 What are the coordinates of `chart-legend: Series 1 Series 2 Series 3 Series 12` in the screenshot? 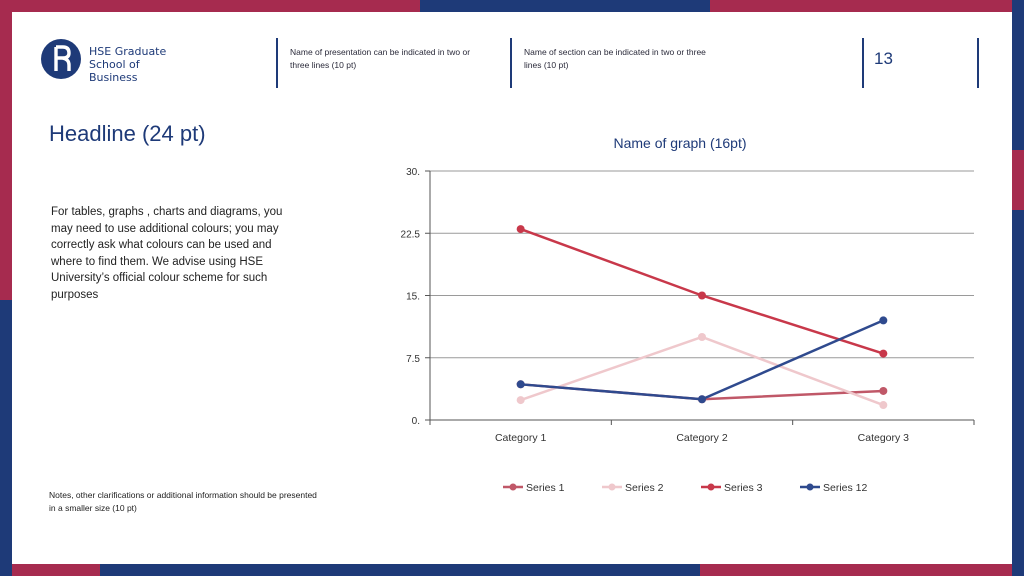 It's located at (685, 488).